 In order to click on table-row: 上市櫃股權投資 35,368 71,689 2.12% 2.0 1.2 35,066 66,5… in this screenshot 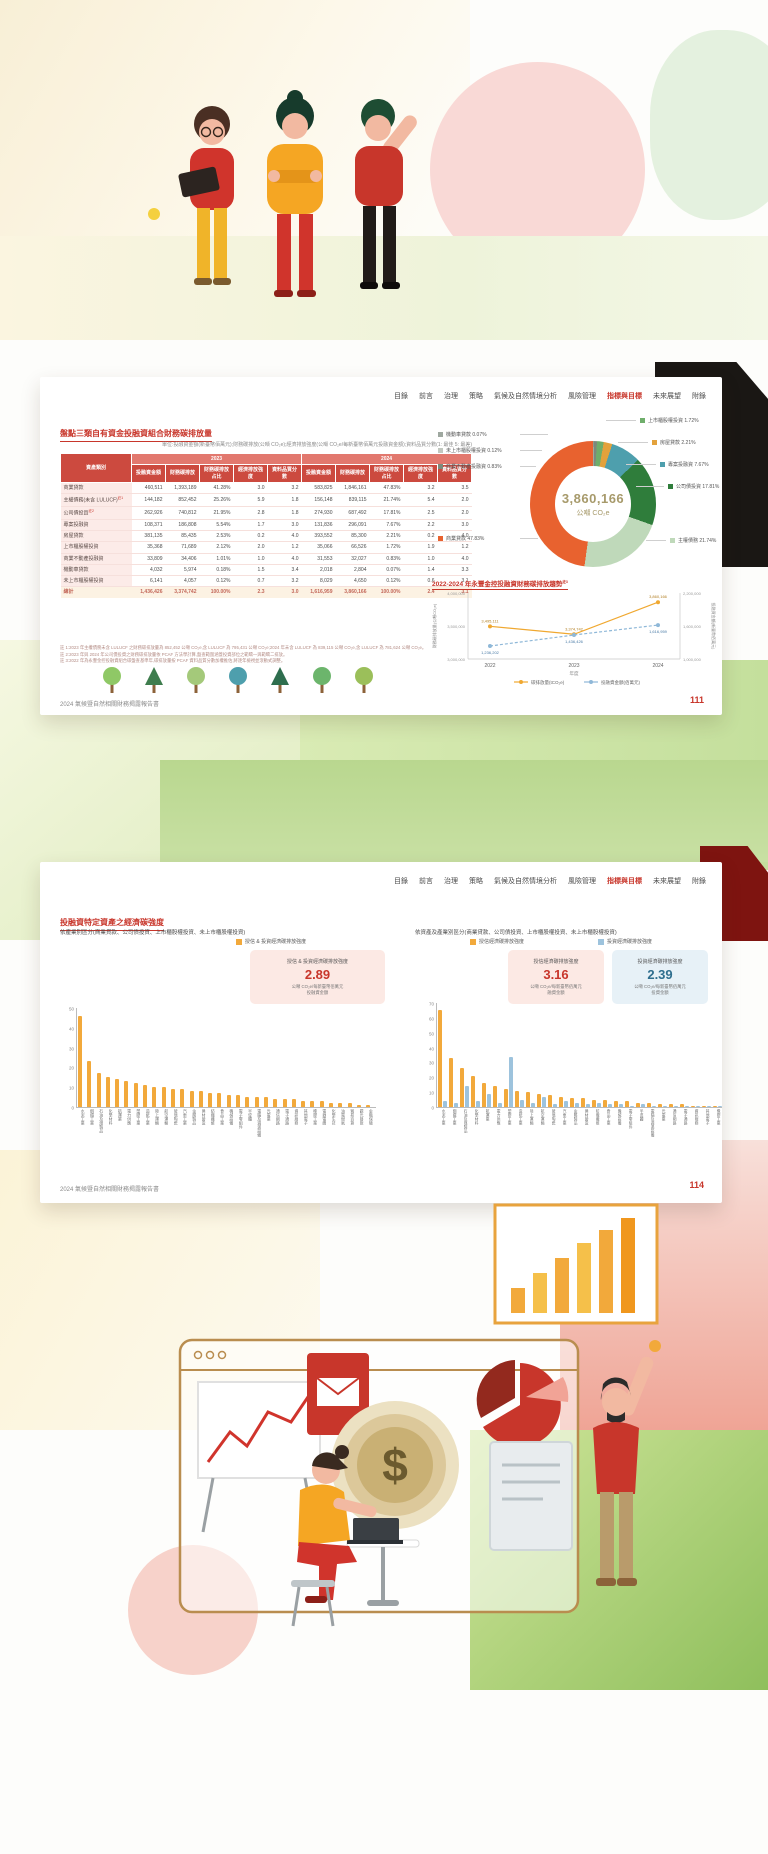, I will do `click(266, 547)`.